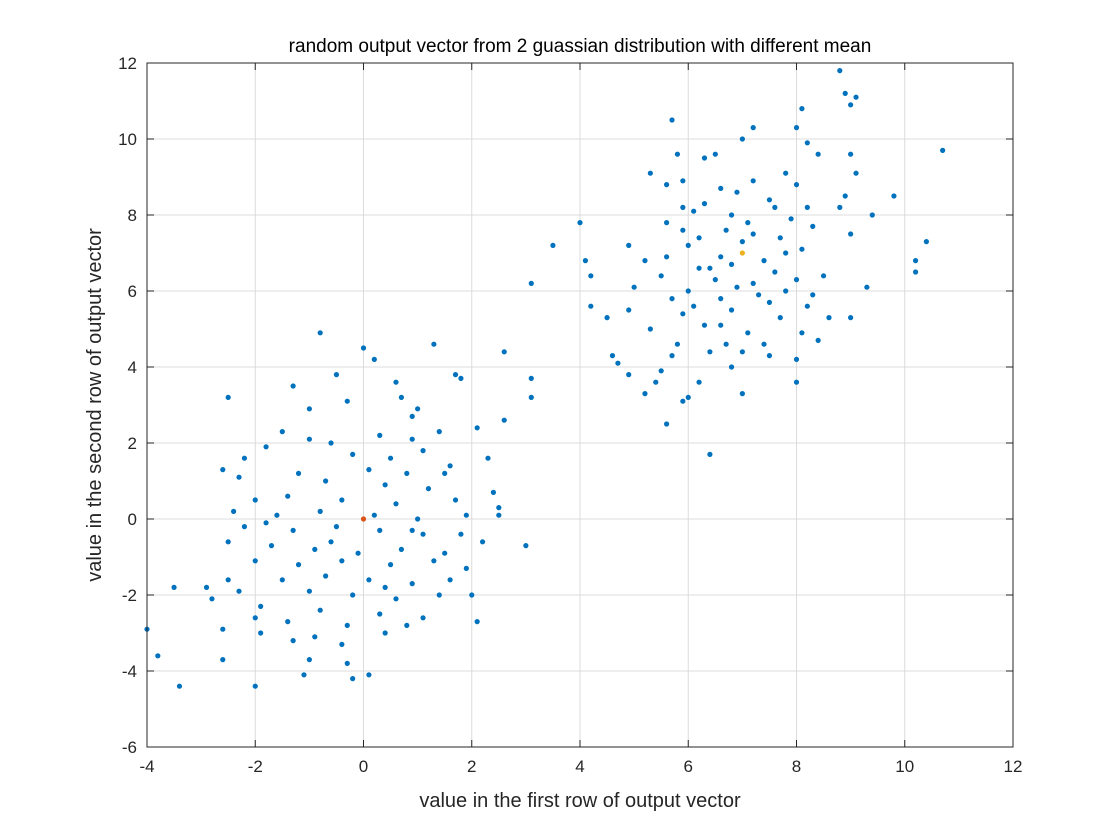  What do you see at coordinates (471, 766) in the screenshot?
I see `x-tick-label: 2` at bounding box center [471, 766].